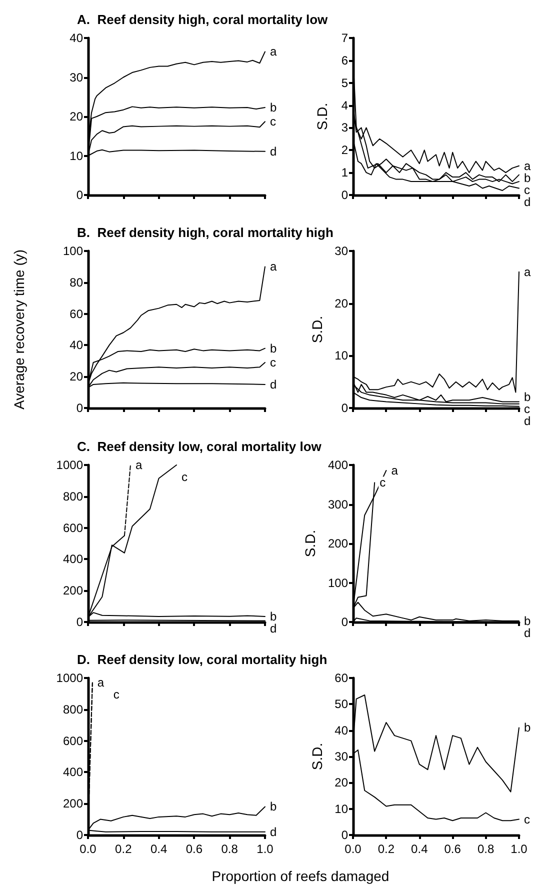 The height and width of the screenshot is (891, 540). I want to click on x-axis-title: Proportion of reefs damaged, so click(301, 876).